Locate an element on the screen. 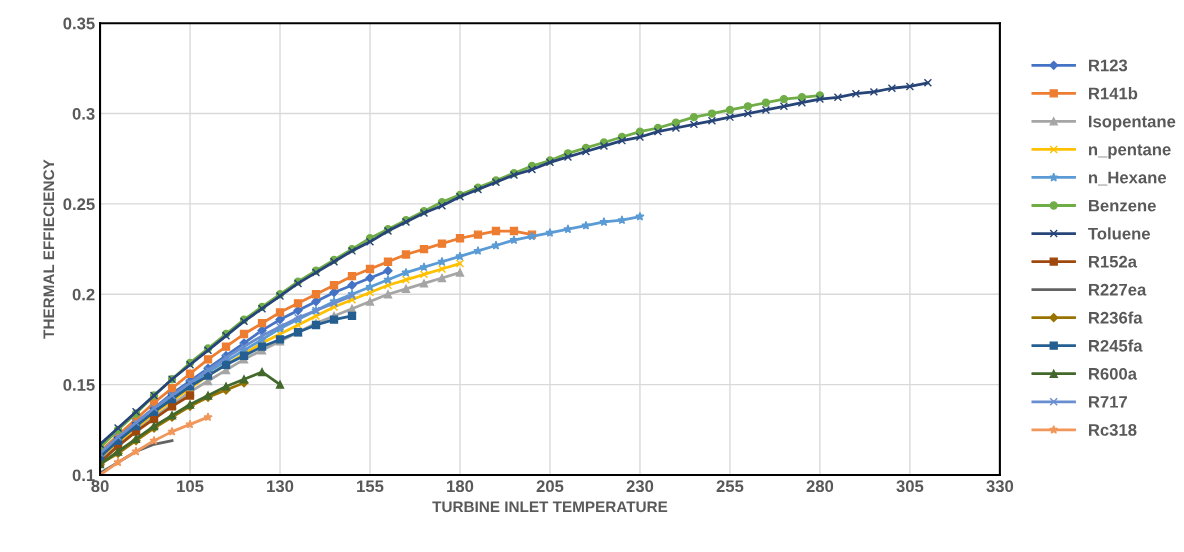 The height and width of the screenshot is (552, 1184). x-tick-label: 105 is located at coordinates (190, 486).